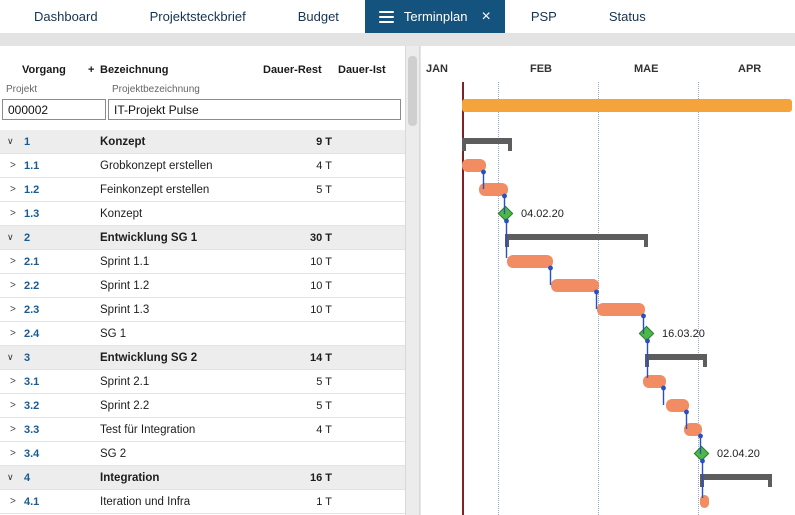  Describe the element at coordinates (32, 454) in the screenshot. I see `task-id: 3.4` at that location.